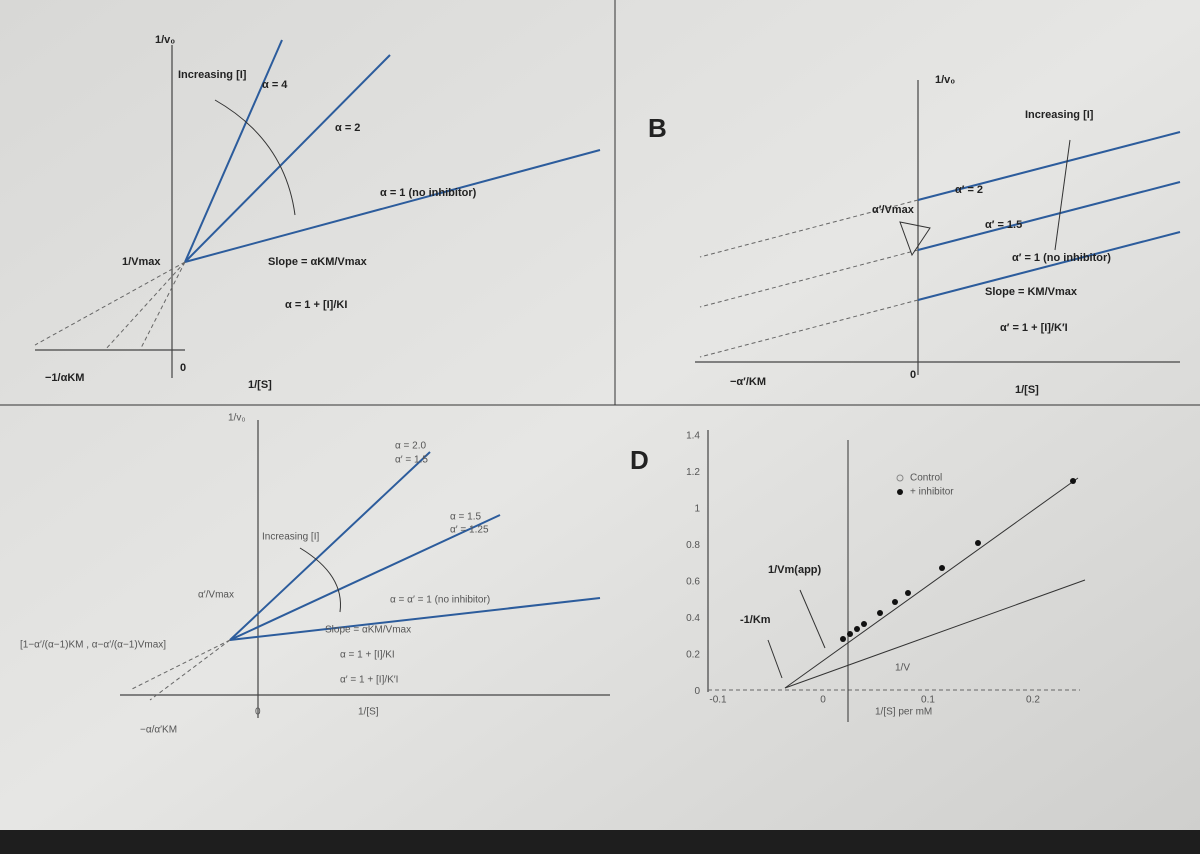  What do you see at coordinates (903, 712) in the screenshot?
I see `label: 1/[S] per mM` at bounding box center [903, 712].